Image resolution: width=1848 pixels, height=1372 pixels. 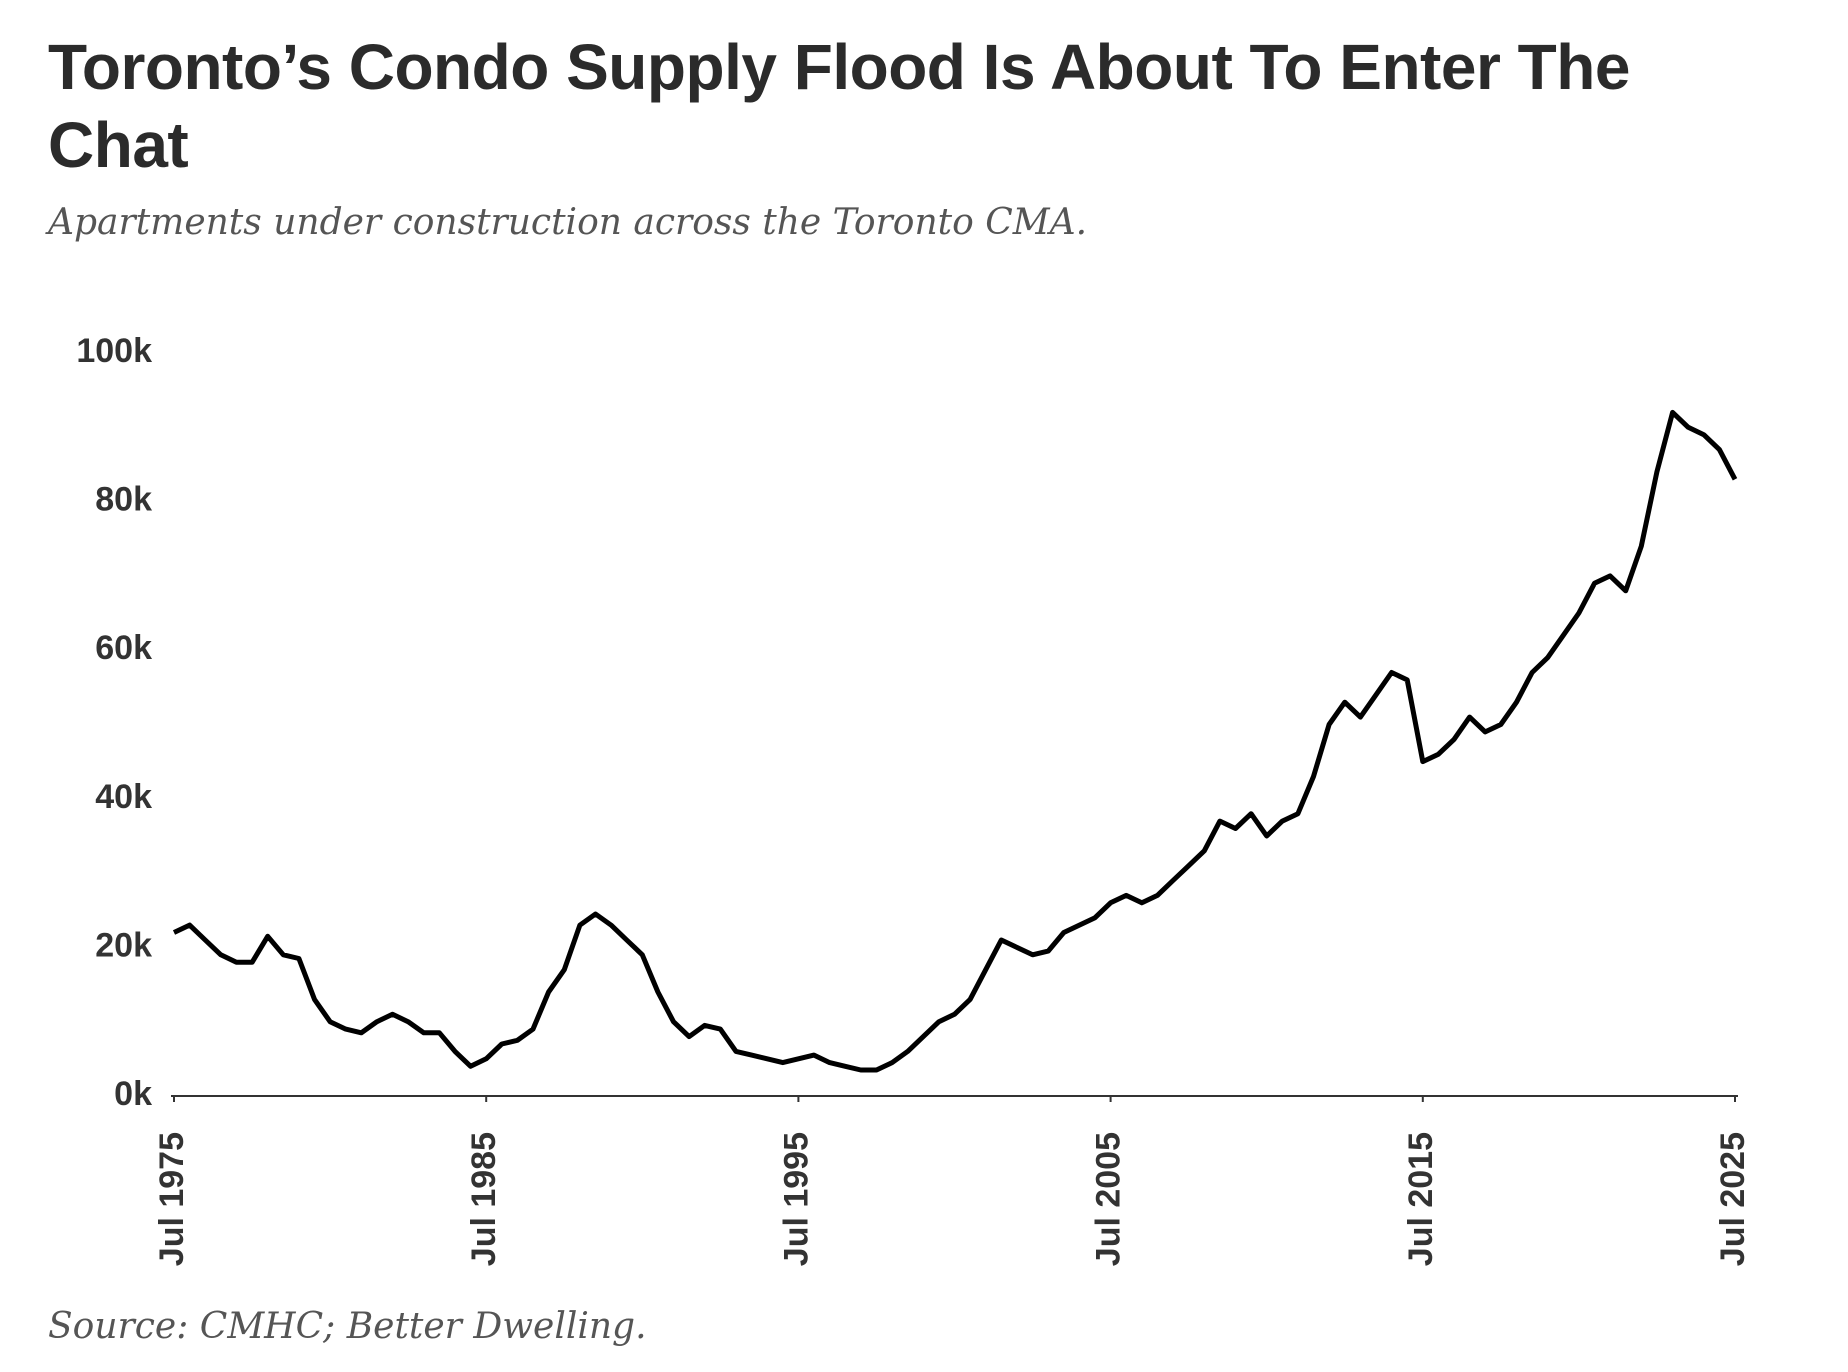 What do you see at coordinates (114, 351) in the screenshot?
I see `y-tick-label: 100k` at bounding box center [114, 351].